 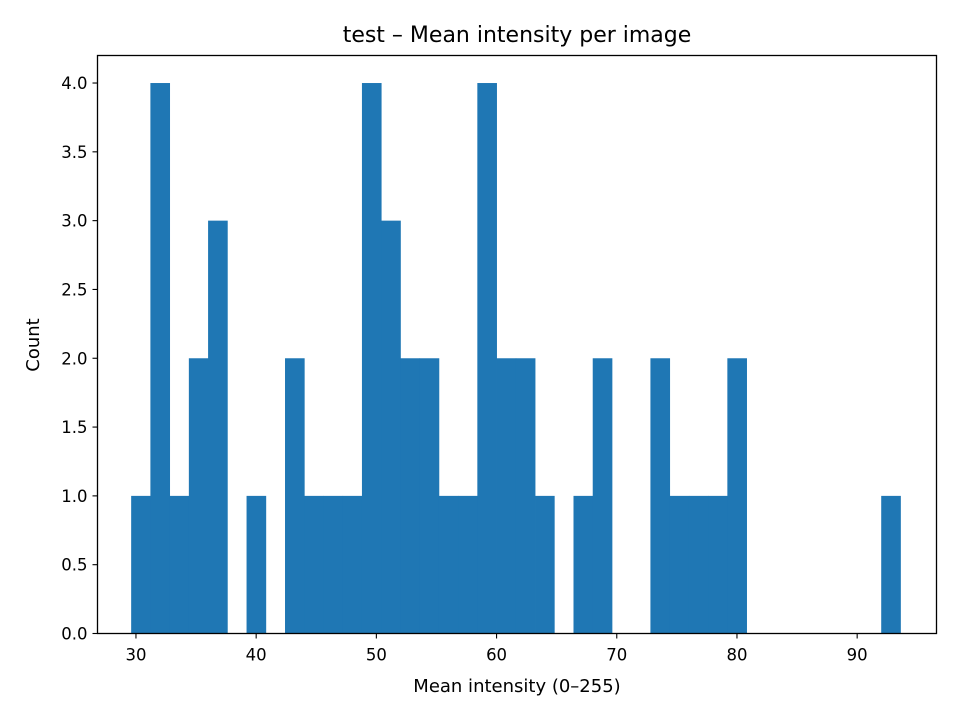 What do you see at coordinates (74, 152) in the screenshot?
I see `y-tick-label: 3.5` at bounding box center [74, 152].